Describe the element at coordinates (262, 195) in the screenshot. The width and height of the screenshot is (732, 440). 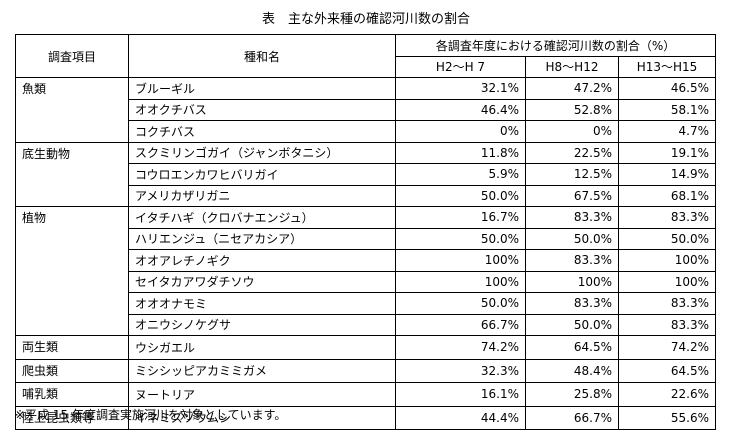
I see `species-cell: アメリカザリガニ` at that location.